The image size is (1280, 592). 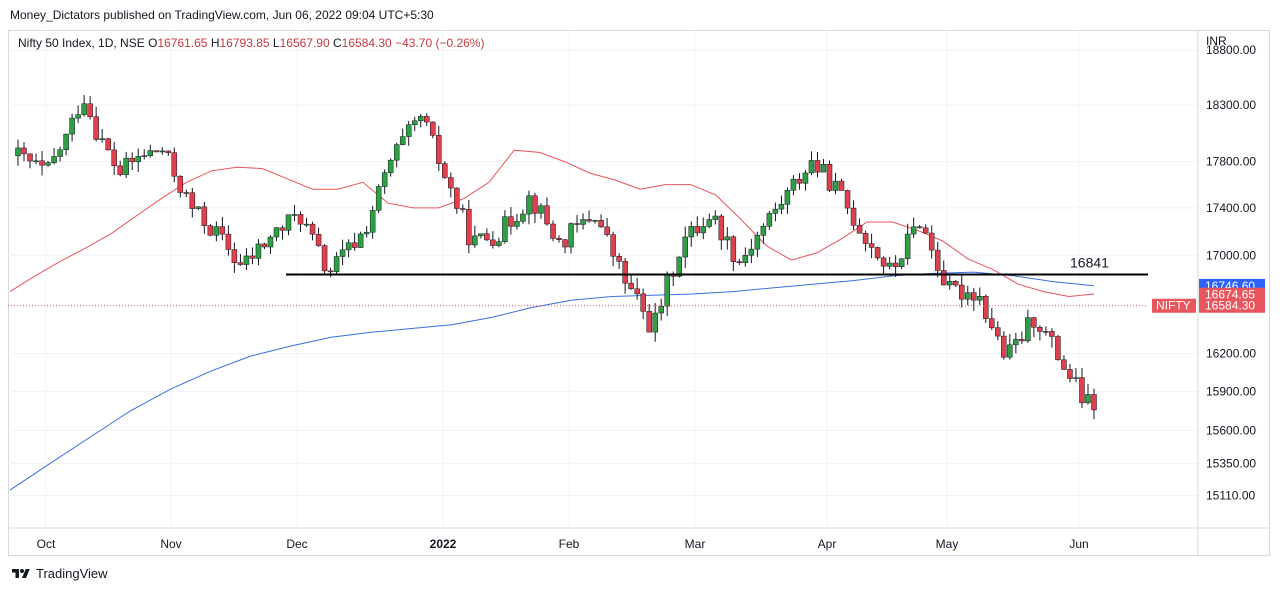 What do you see at coordinates (827, 544) in the screenshot?
I see `time-tick-label: Apr` at bounding box center [827, 544].